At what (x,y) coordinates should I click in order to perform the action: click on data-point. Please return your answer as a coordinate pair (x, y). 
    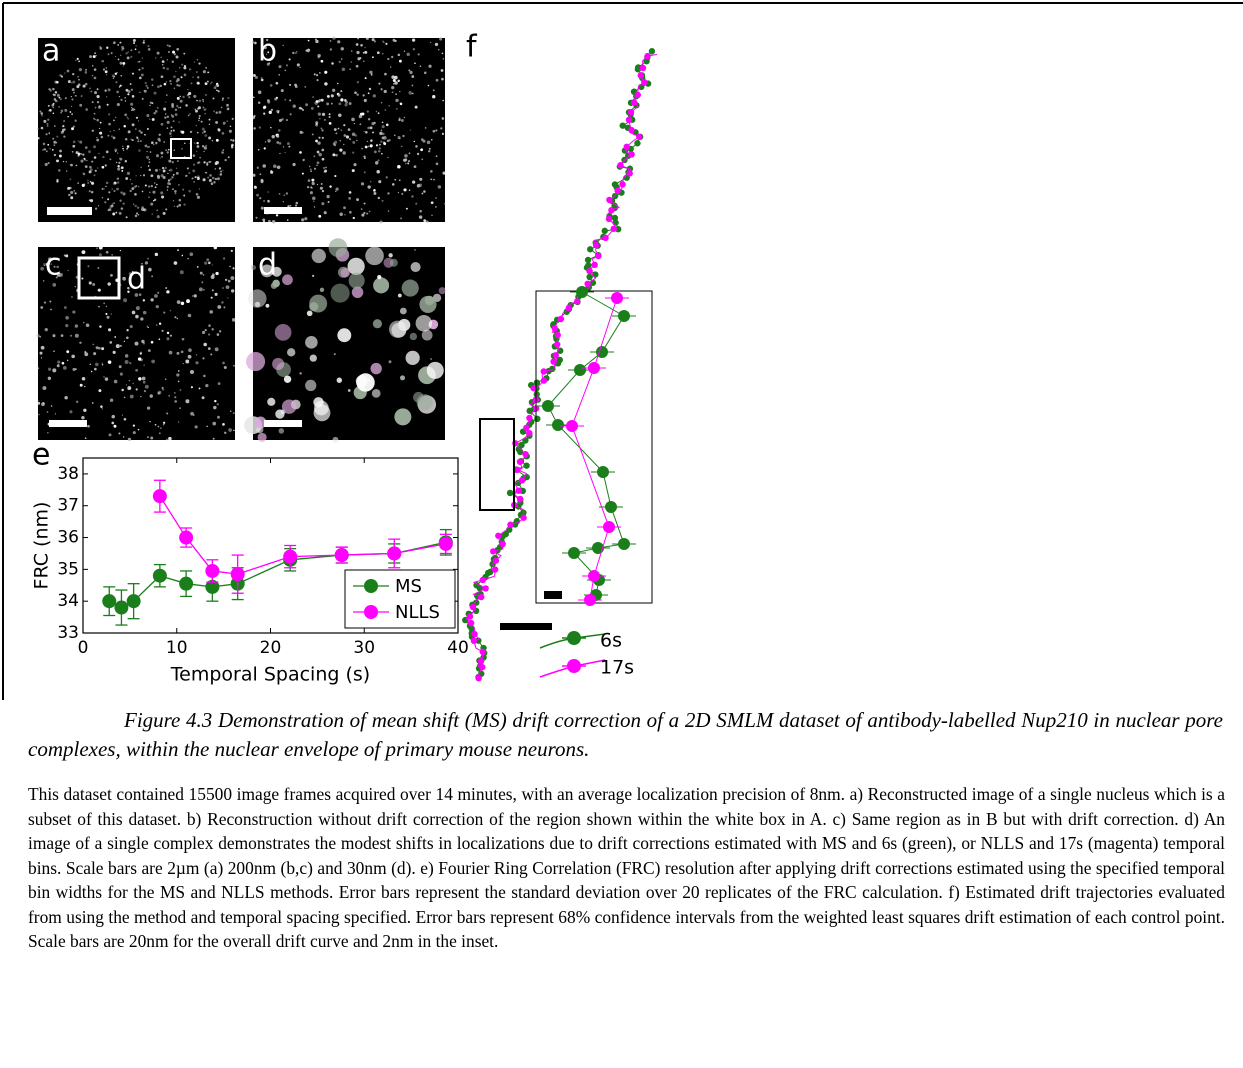
    Looking at the image, I should click on (186, 537).